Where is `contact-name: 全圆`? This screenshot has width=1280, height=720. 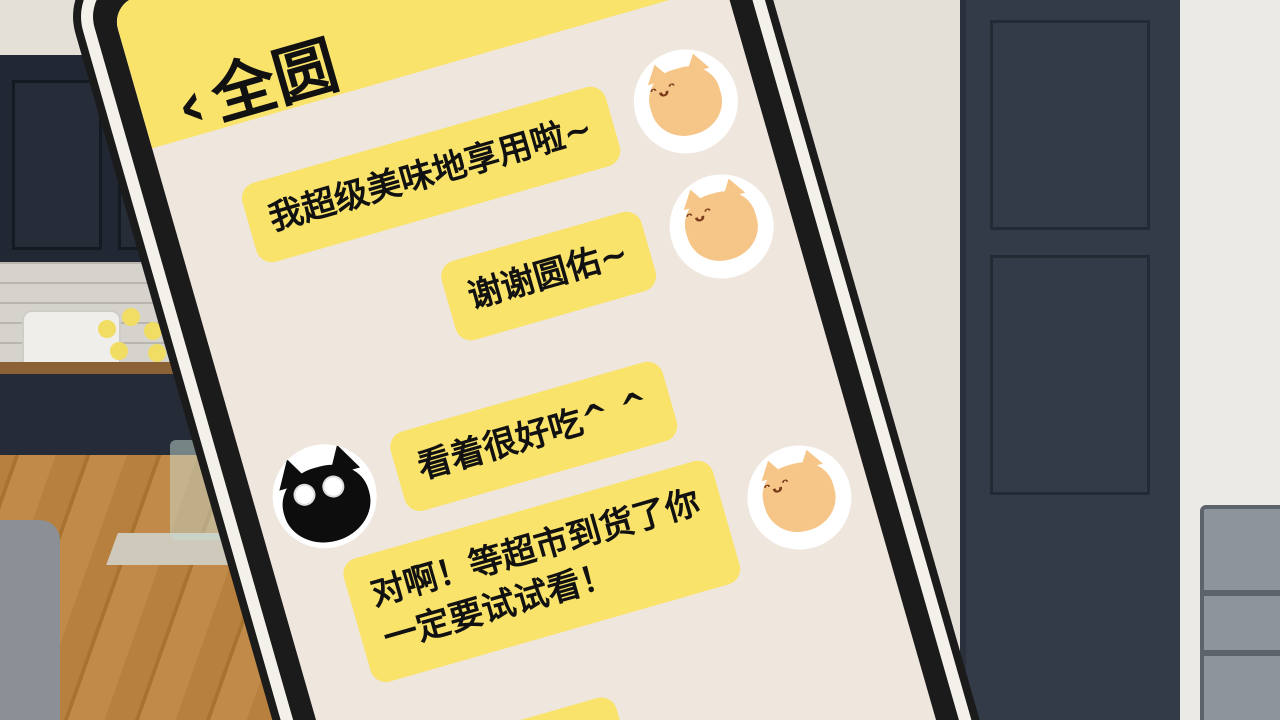 contact-name: 全圆 is located at coordinates (275, 82).